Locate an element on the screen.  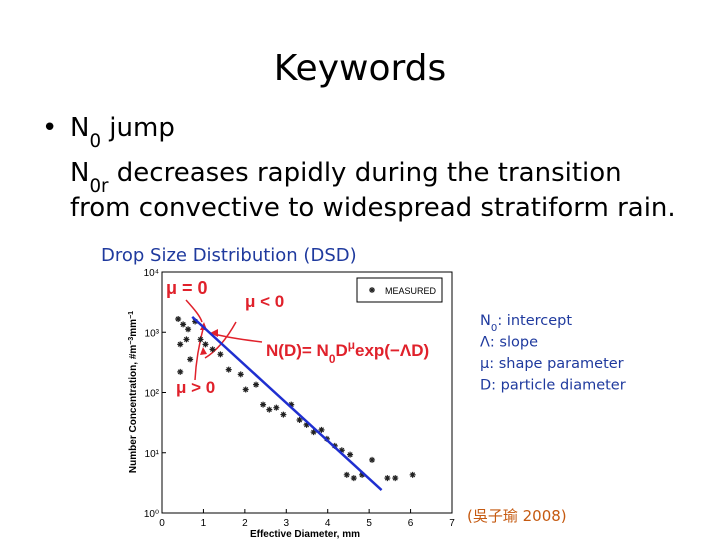
y-axis-label: Number Concentration, #m−3mm−1 is located at coordinates (134, 392).